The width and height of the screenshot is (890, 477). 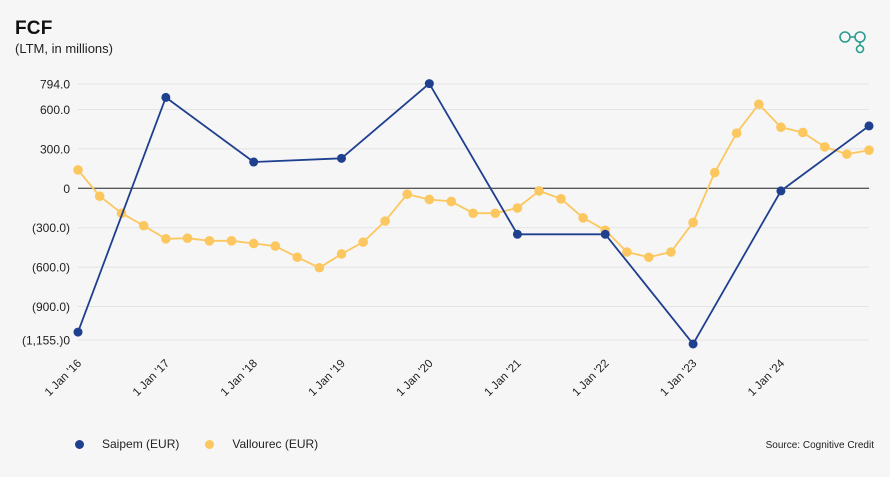 I want to click on chart-subtitle: (LTM, in millions), so click(x=64, y=48).